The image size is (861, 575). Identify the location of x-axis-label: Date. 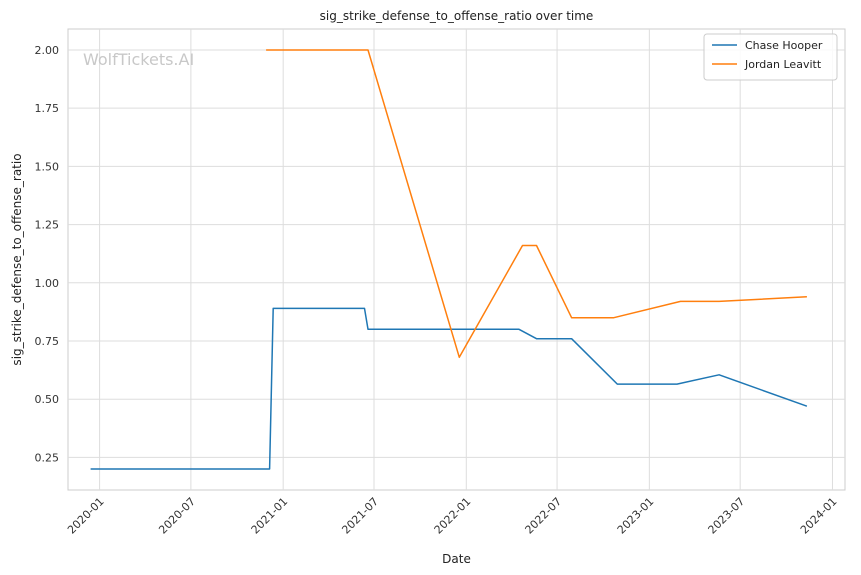
(456, 559).